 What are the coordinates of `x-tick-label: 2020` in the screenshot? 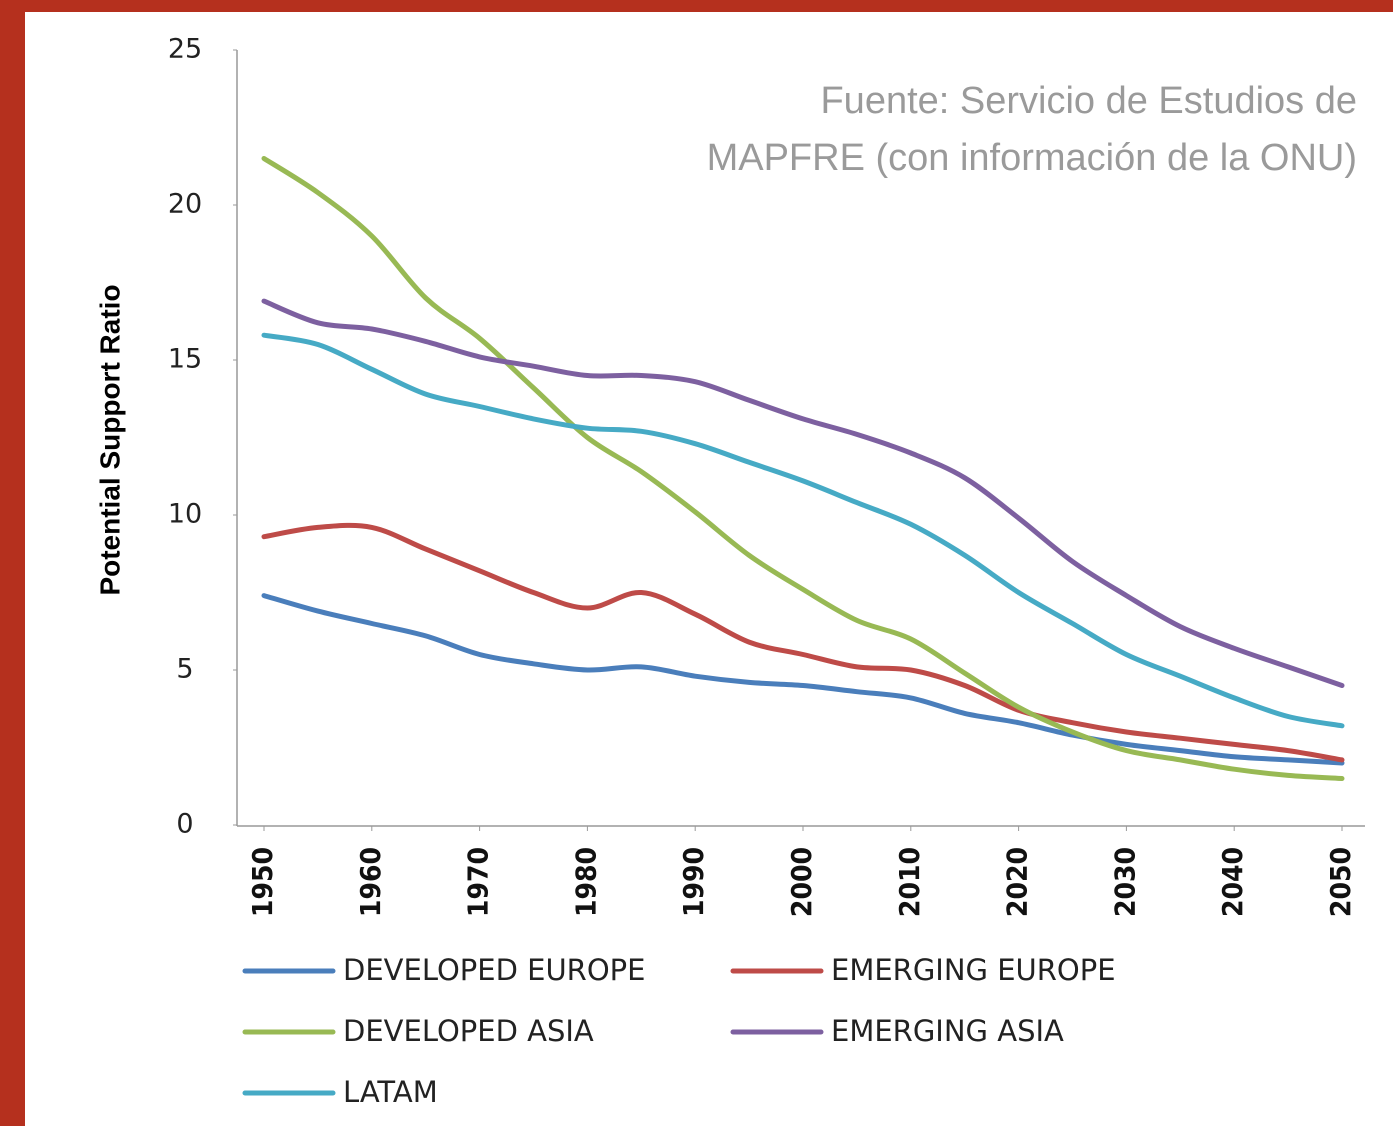 It's located at (1017, 882).